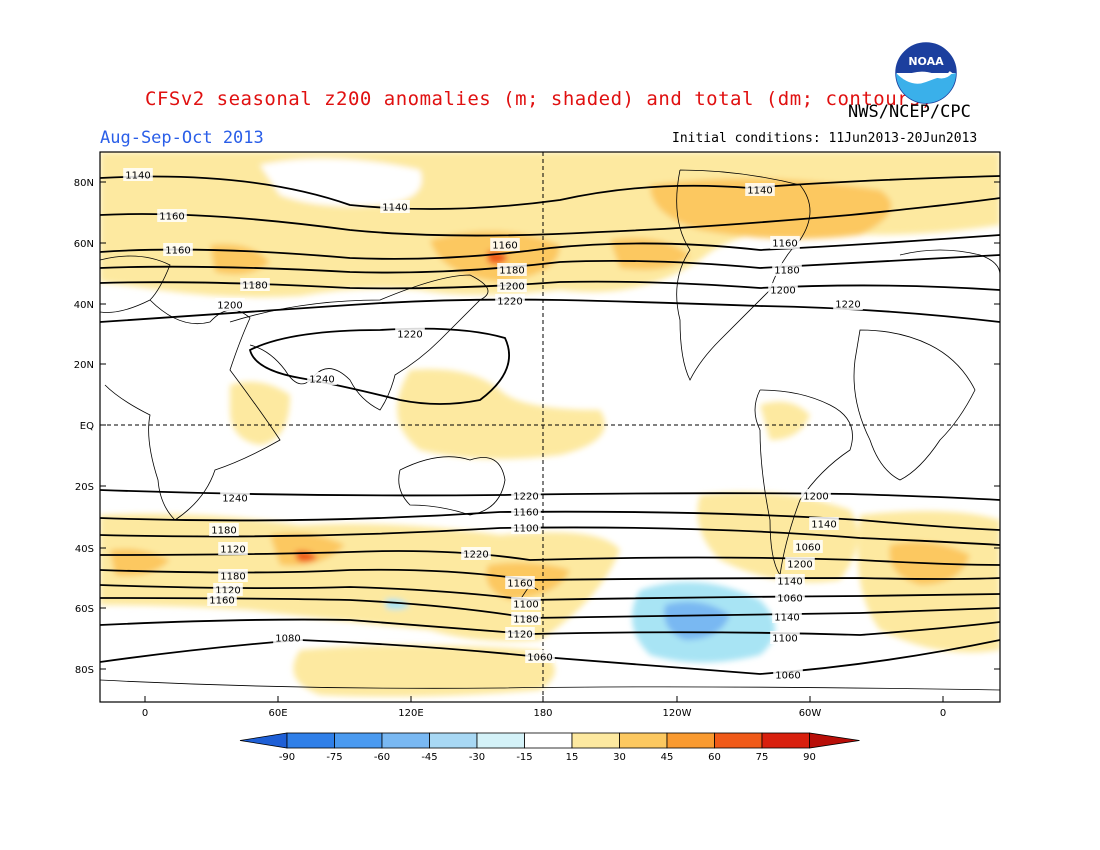 The width and height of the screenshot is (1100, 850). I want to click on svg-text: NOAA, so click(926, 61).